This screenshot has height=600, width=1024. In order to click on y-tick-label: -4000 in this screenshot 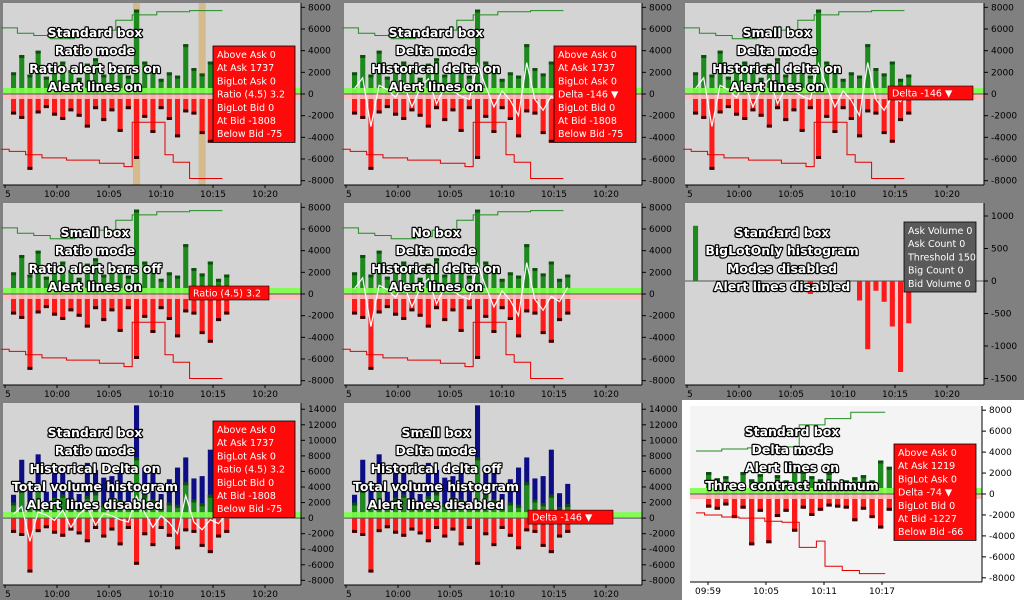, I will do `click(1004, 138)`.